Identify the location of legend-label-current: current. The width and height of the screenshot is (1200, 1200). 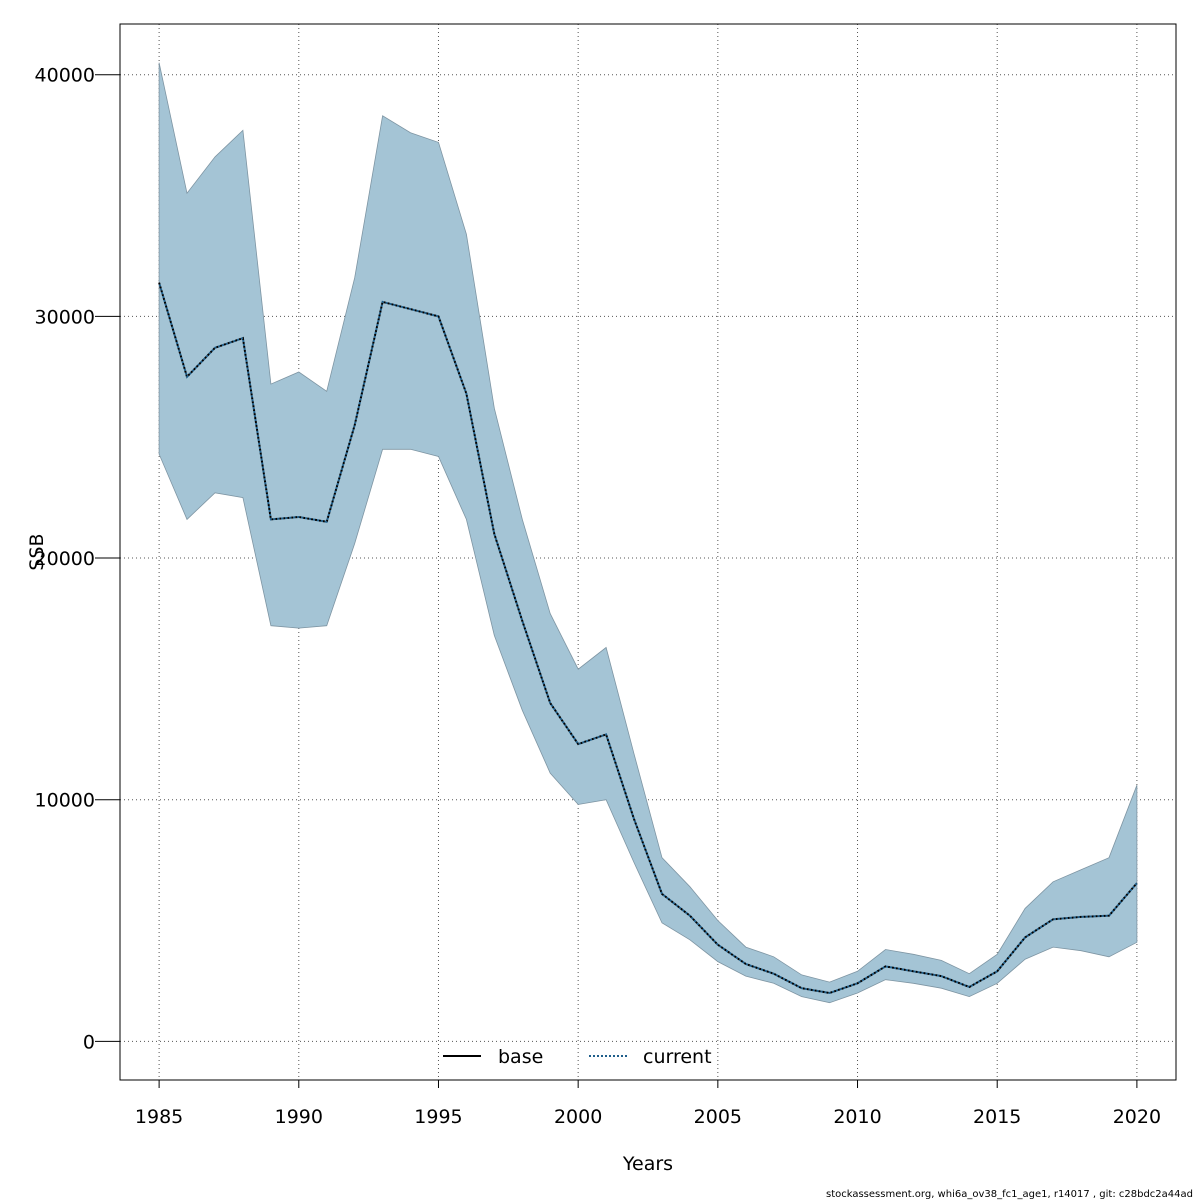
(677, 1057).